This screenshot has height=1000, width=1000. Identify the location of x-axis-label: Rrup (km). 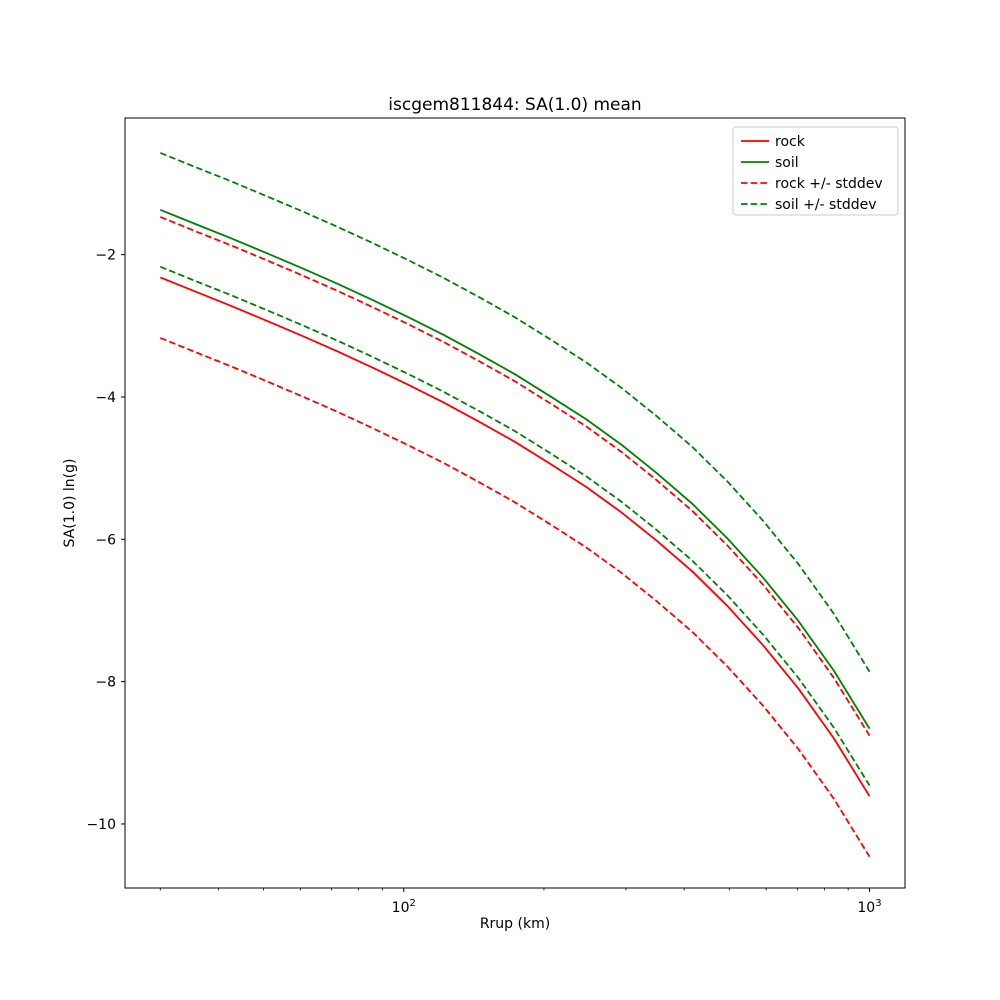
(515, 924).